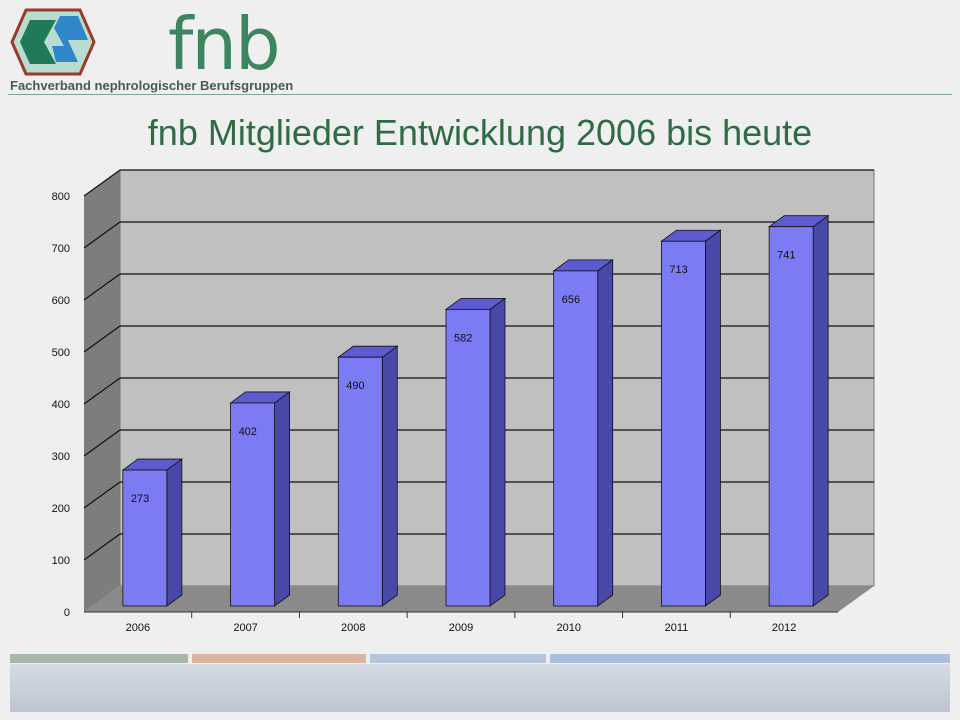 The width and height of the screenshot is (960, 720). What do you see at coordinates (61, 509) in the screenshot?
I see `y-tick-label: 200` at bounding box center [61, 509].